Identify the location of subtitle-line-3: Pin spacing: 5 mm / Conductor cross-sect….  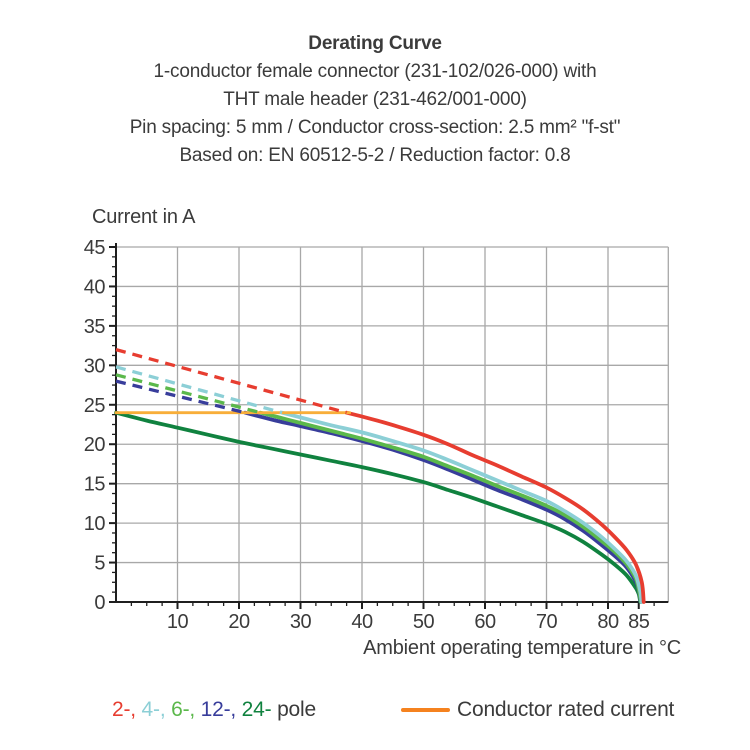
(375, 127).